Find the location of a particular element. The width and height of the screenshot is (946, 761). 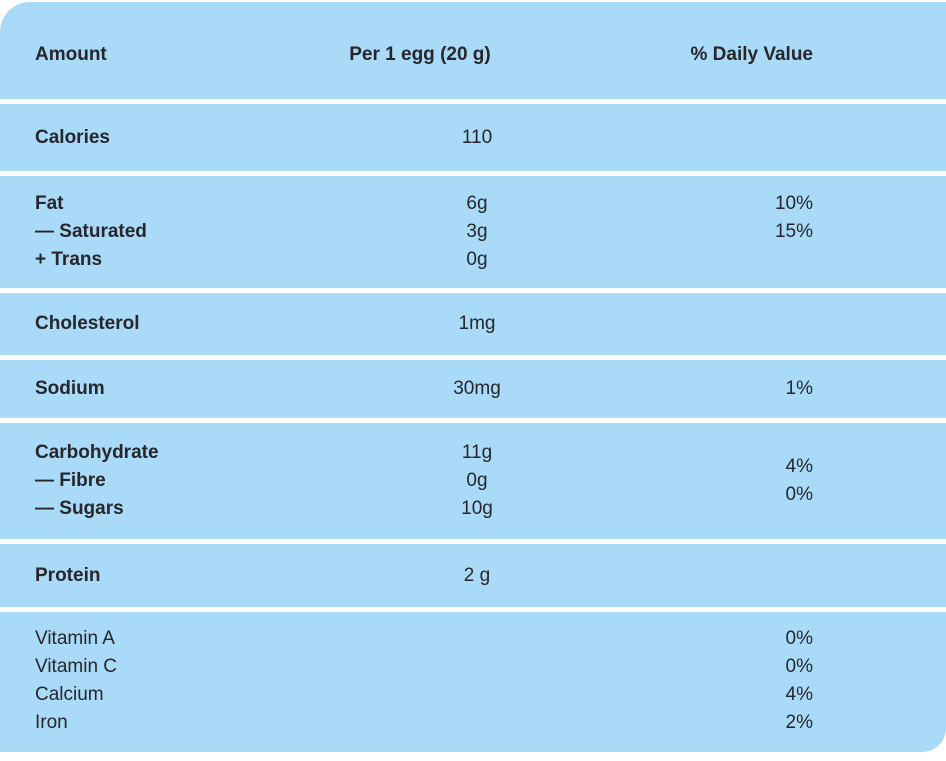

column-header-amount: Amount is located at coordinates (181, 55).